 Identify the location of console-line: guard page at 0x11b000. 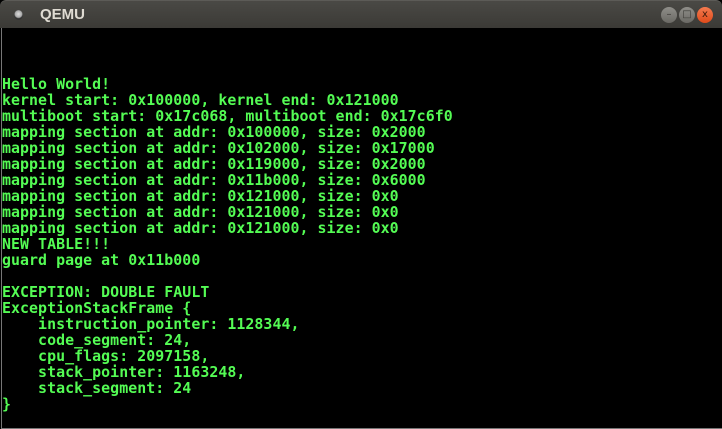
(101, 260).